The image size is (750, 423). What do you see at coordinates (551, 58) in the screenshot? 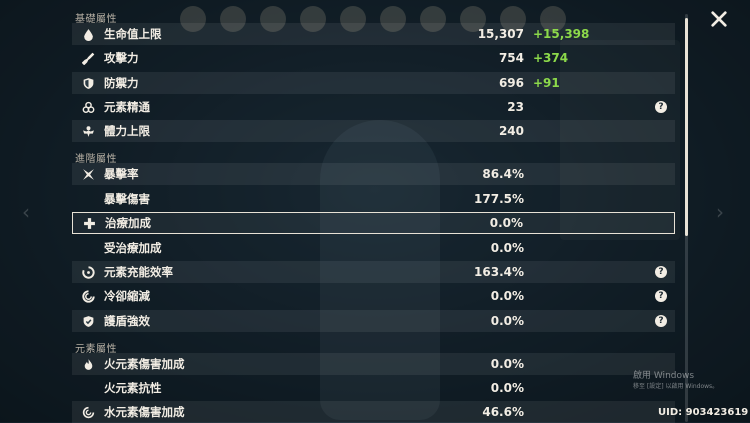
I see `stat-bonus: +374` at bounding box center [551, 58].